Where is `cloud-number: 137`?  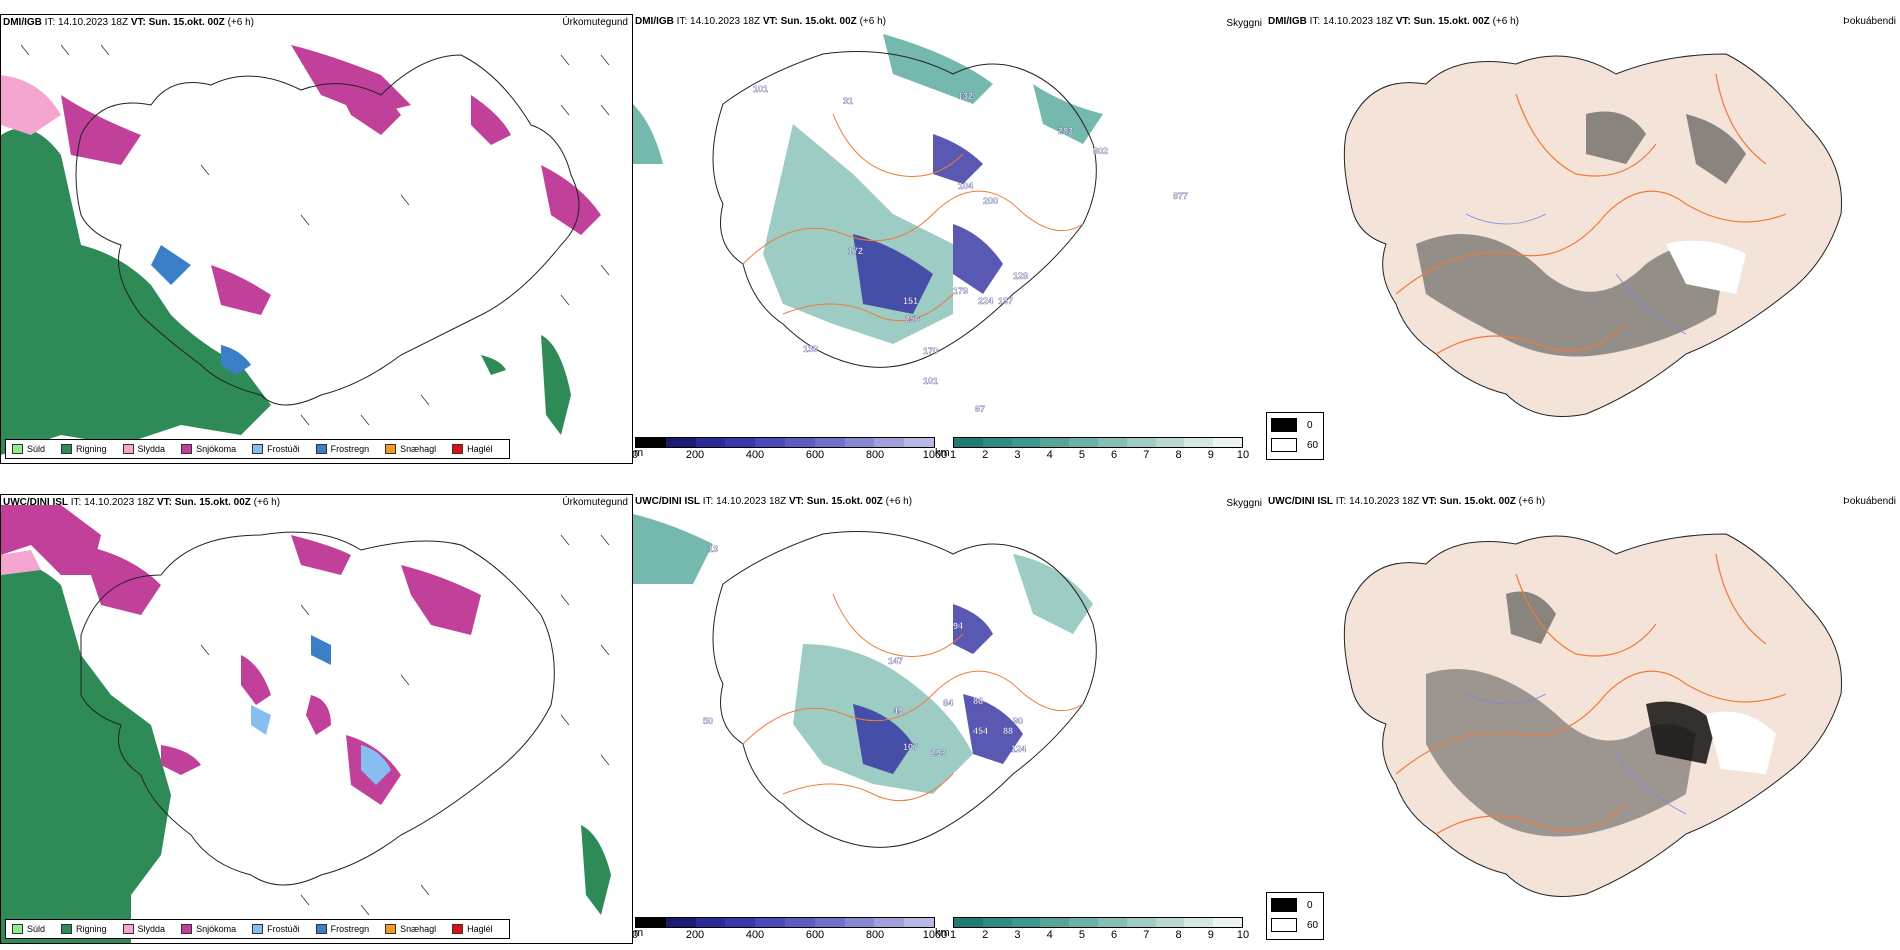
cloud-number: 137 is located at coordinates (1005, 301).